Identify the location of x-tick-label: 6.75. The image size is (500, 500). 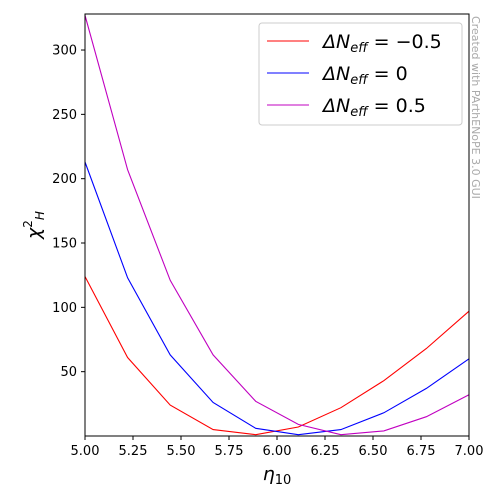
(421, 451).